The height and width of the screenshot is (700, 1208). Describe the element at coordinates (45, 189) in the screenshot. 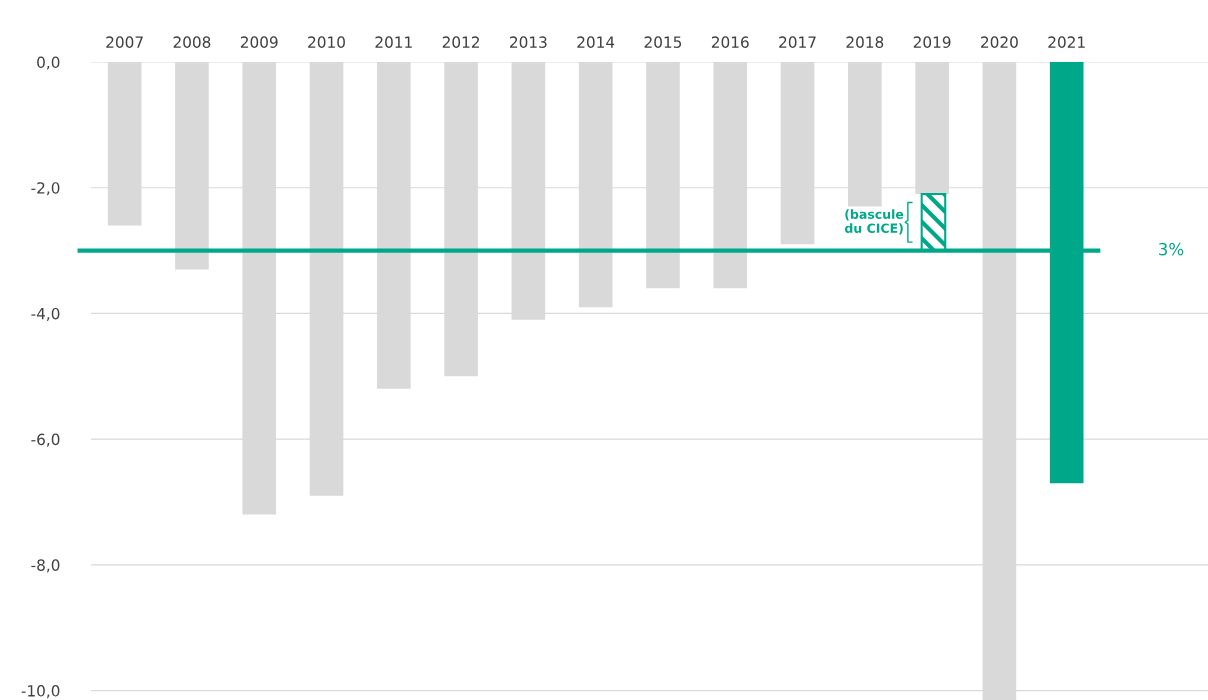

I see `y-tick-label: -2,0` at that location.